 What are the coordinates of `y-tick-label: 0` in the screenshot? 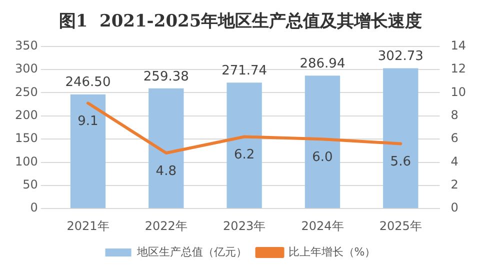 It's located at (34, 207).